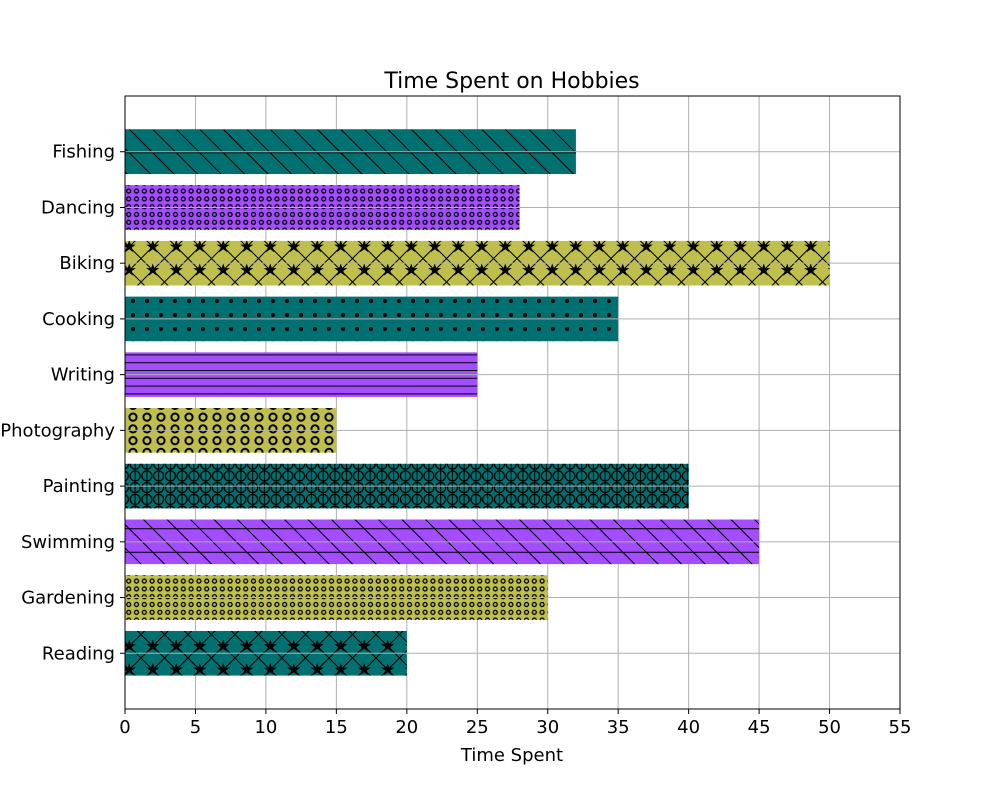  I want to click on x-tick-label: 35, so click(618, 727).